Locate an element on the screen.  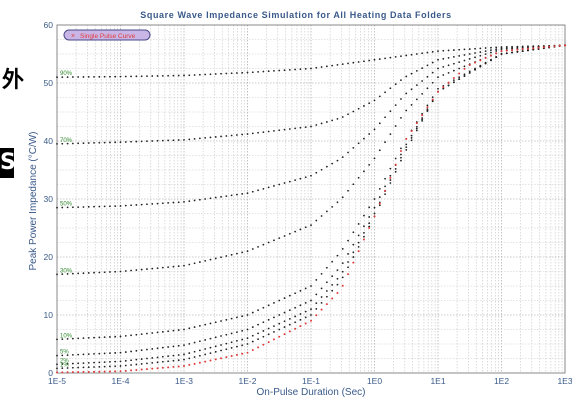
curve-label: 10% is located at coordinates (66, 336).